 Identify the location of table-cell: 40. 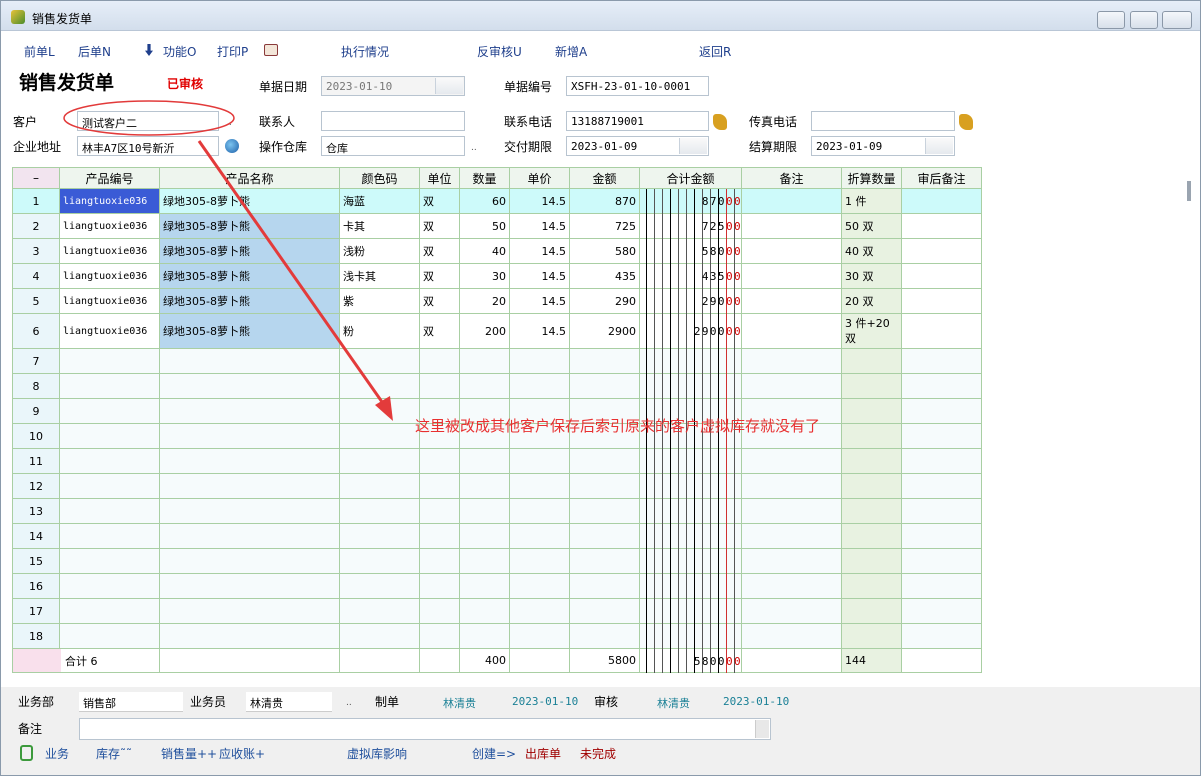
(485, 251).